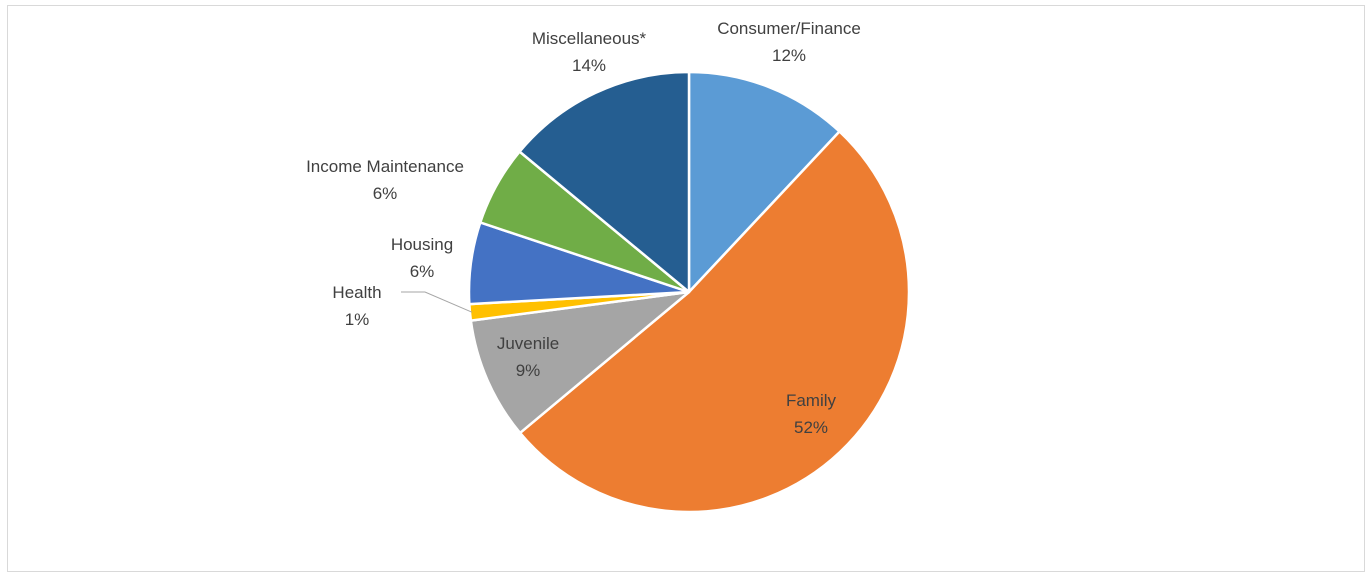 The height and width of the screenshot is (576, 1371). What do you see at coordinates (422, 244) in the screenshot?
I see `data-label-housing: Housing` at bounding box center [422, 244].